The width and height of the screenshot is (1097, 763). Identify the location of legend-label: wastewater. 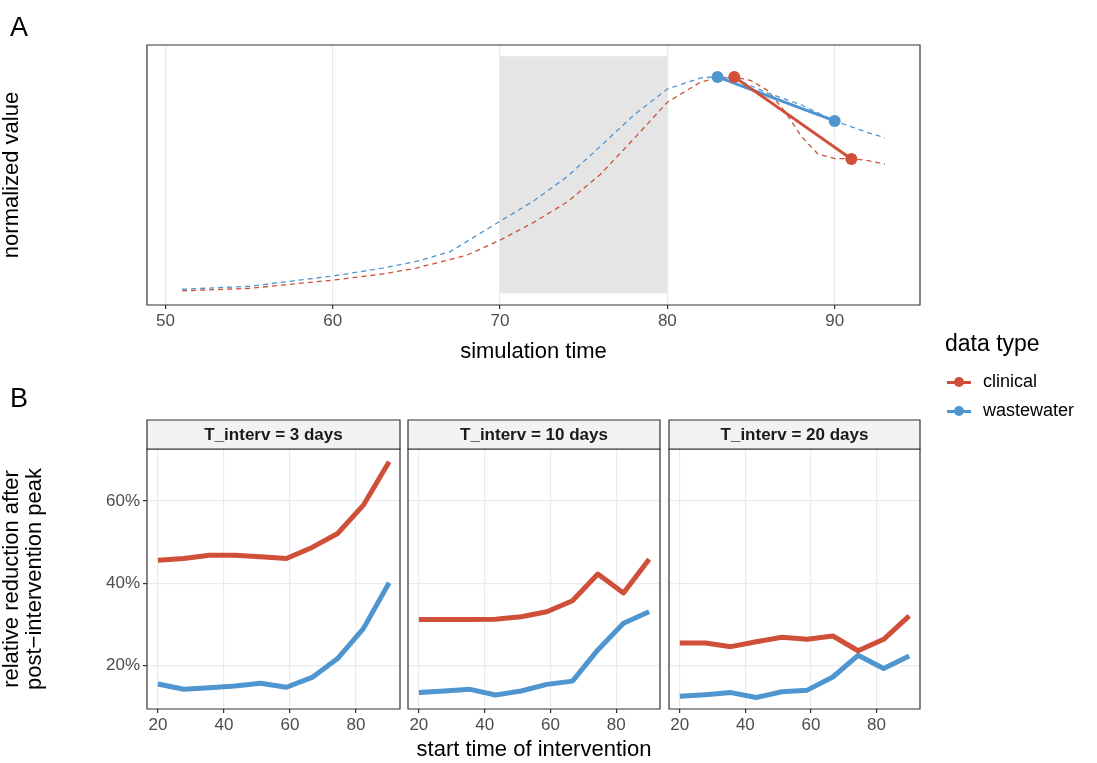
(1029, 410).